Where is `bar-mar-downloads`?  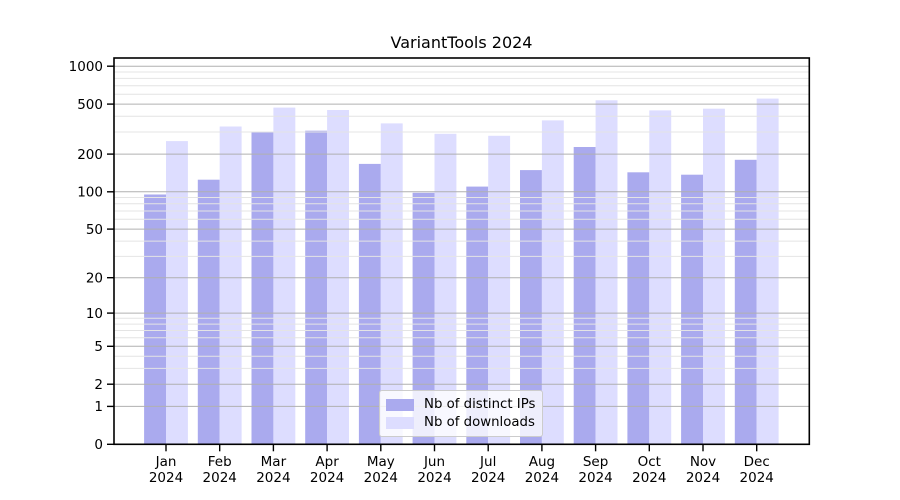
bar-mar-downloads is located at coordinates (284, 276).